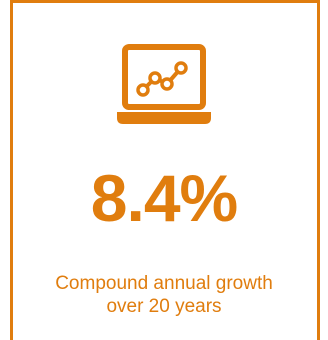 The width and height of the screenshot is (328, 340). What do you see at coordinates (164, 118) in the screenshot?
I see `laptop-base` at bounding box center [164, 118].